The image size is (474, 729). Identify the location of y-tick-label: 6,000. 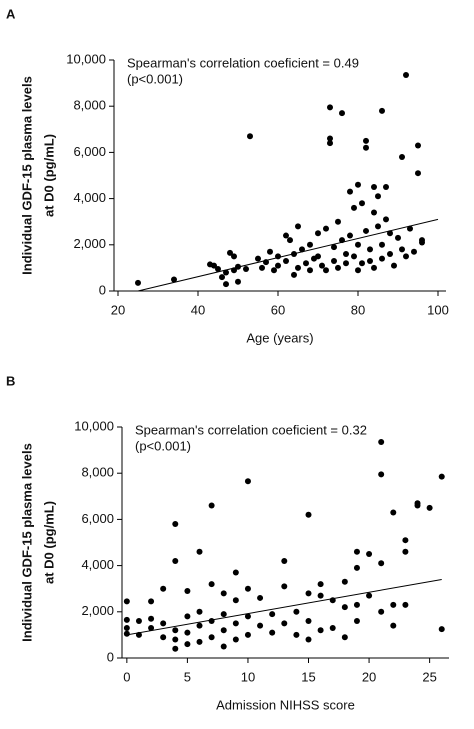
(89, 151).